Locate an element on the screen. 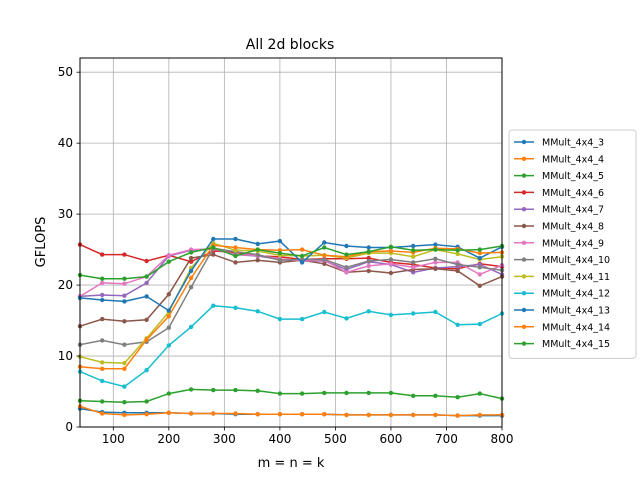 The width and height of the screenshot is (640, 480). y-tick-label: 50 is located at coordinates (65, 72).